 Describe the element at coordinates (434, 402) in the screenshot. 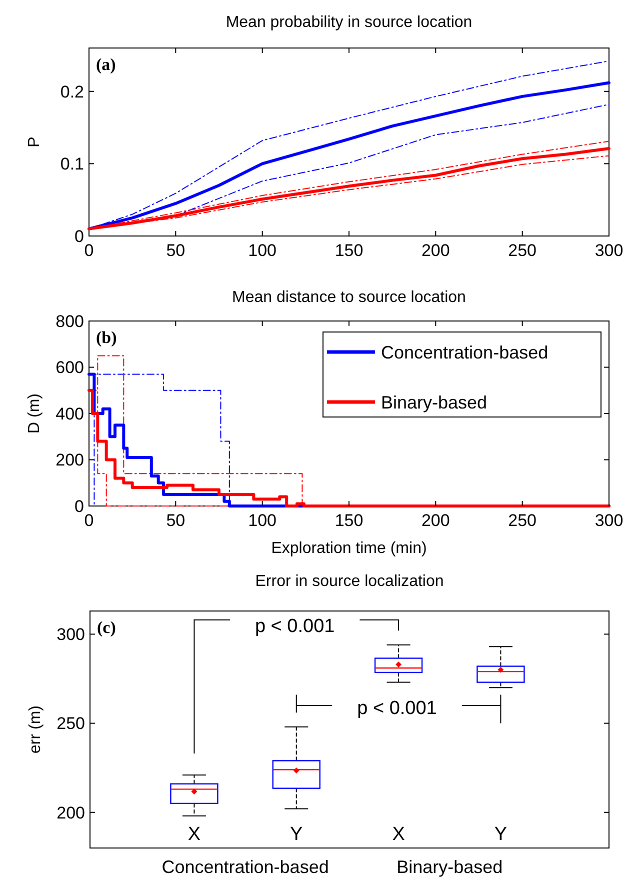

I see `legend-label: Binary-based` at that location.